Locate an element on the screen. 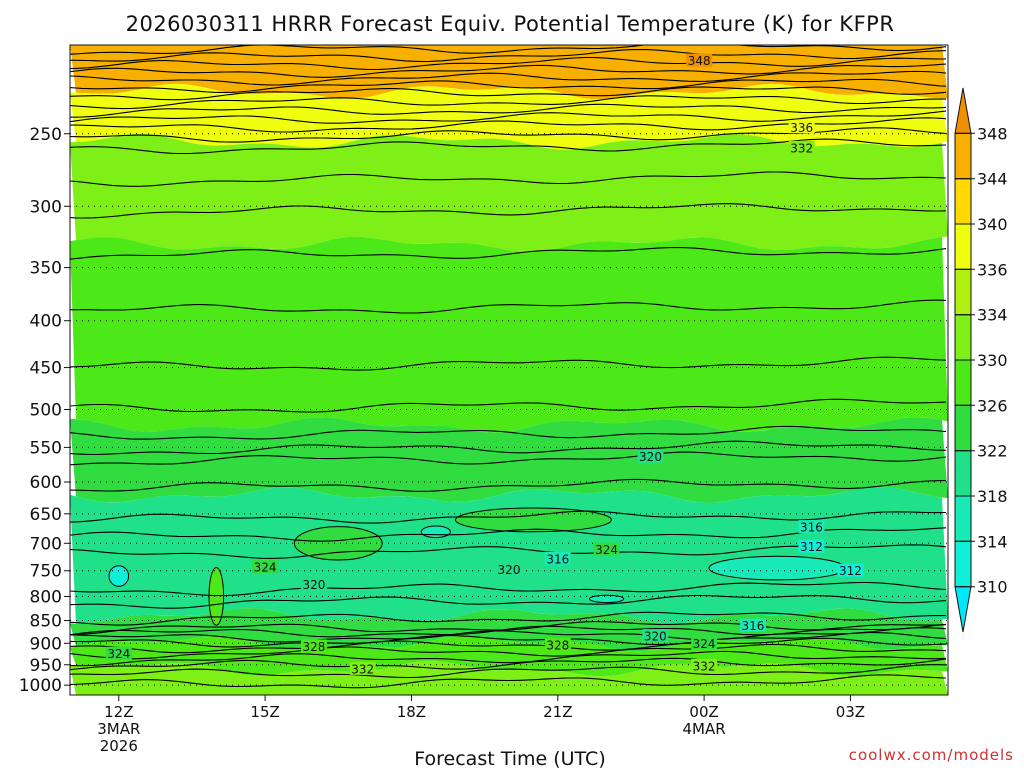  contour-label-332-18: 332 is located at coordinates (362, 668).